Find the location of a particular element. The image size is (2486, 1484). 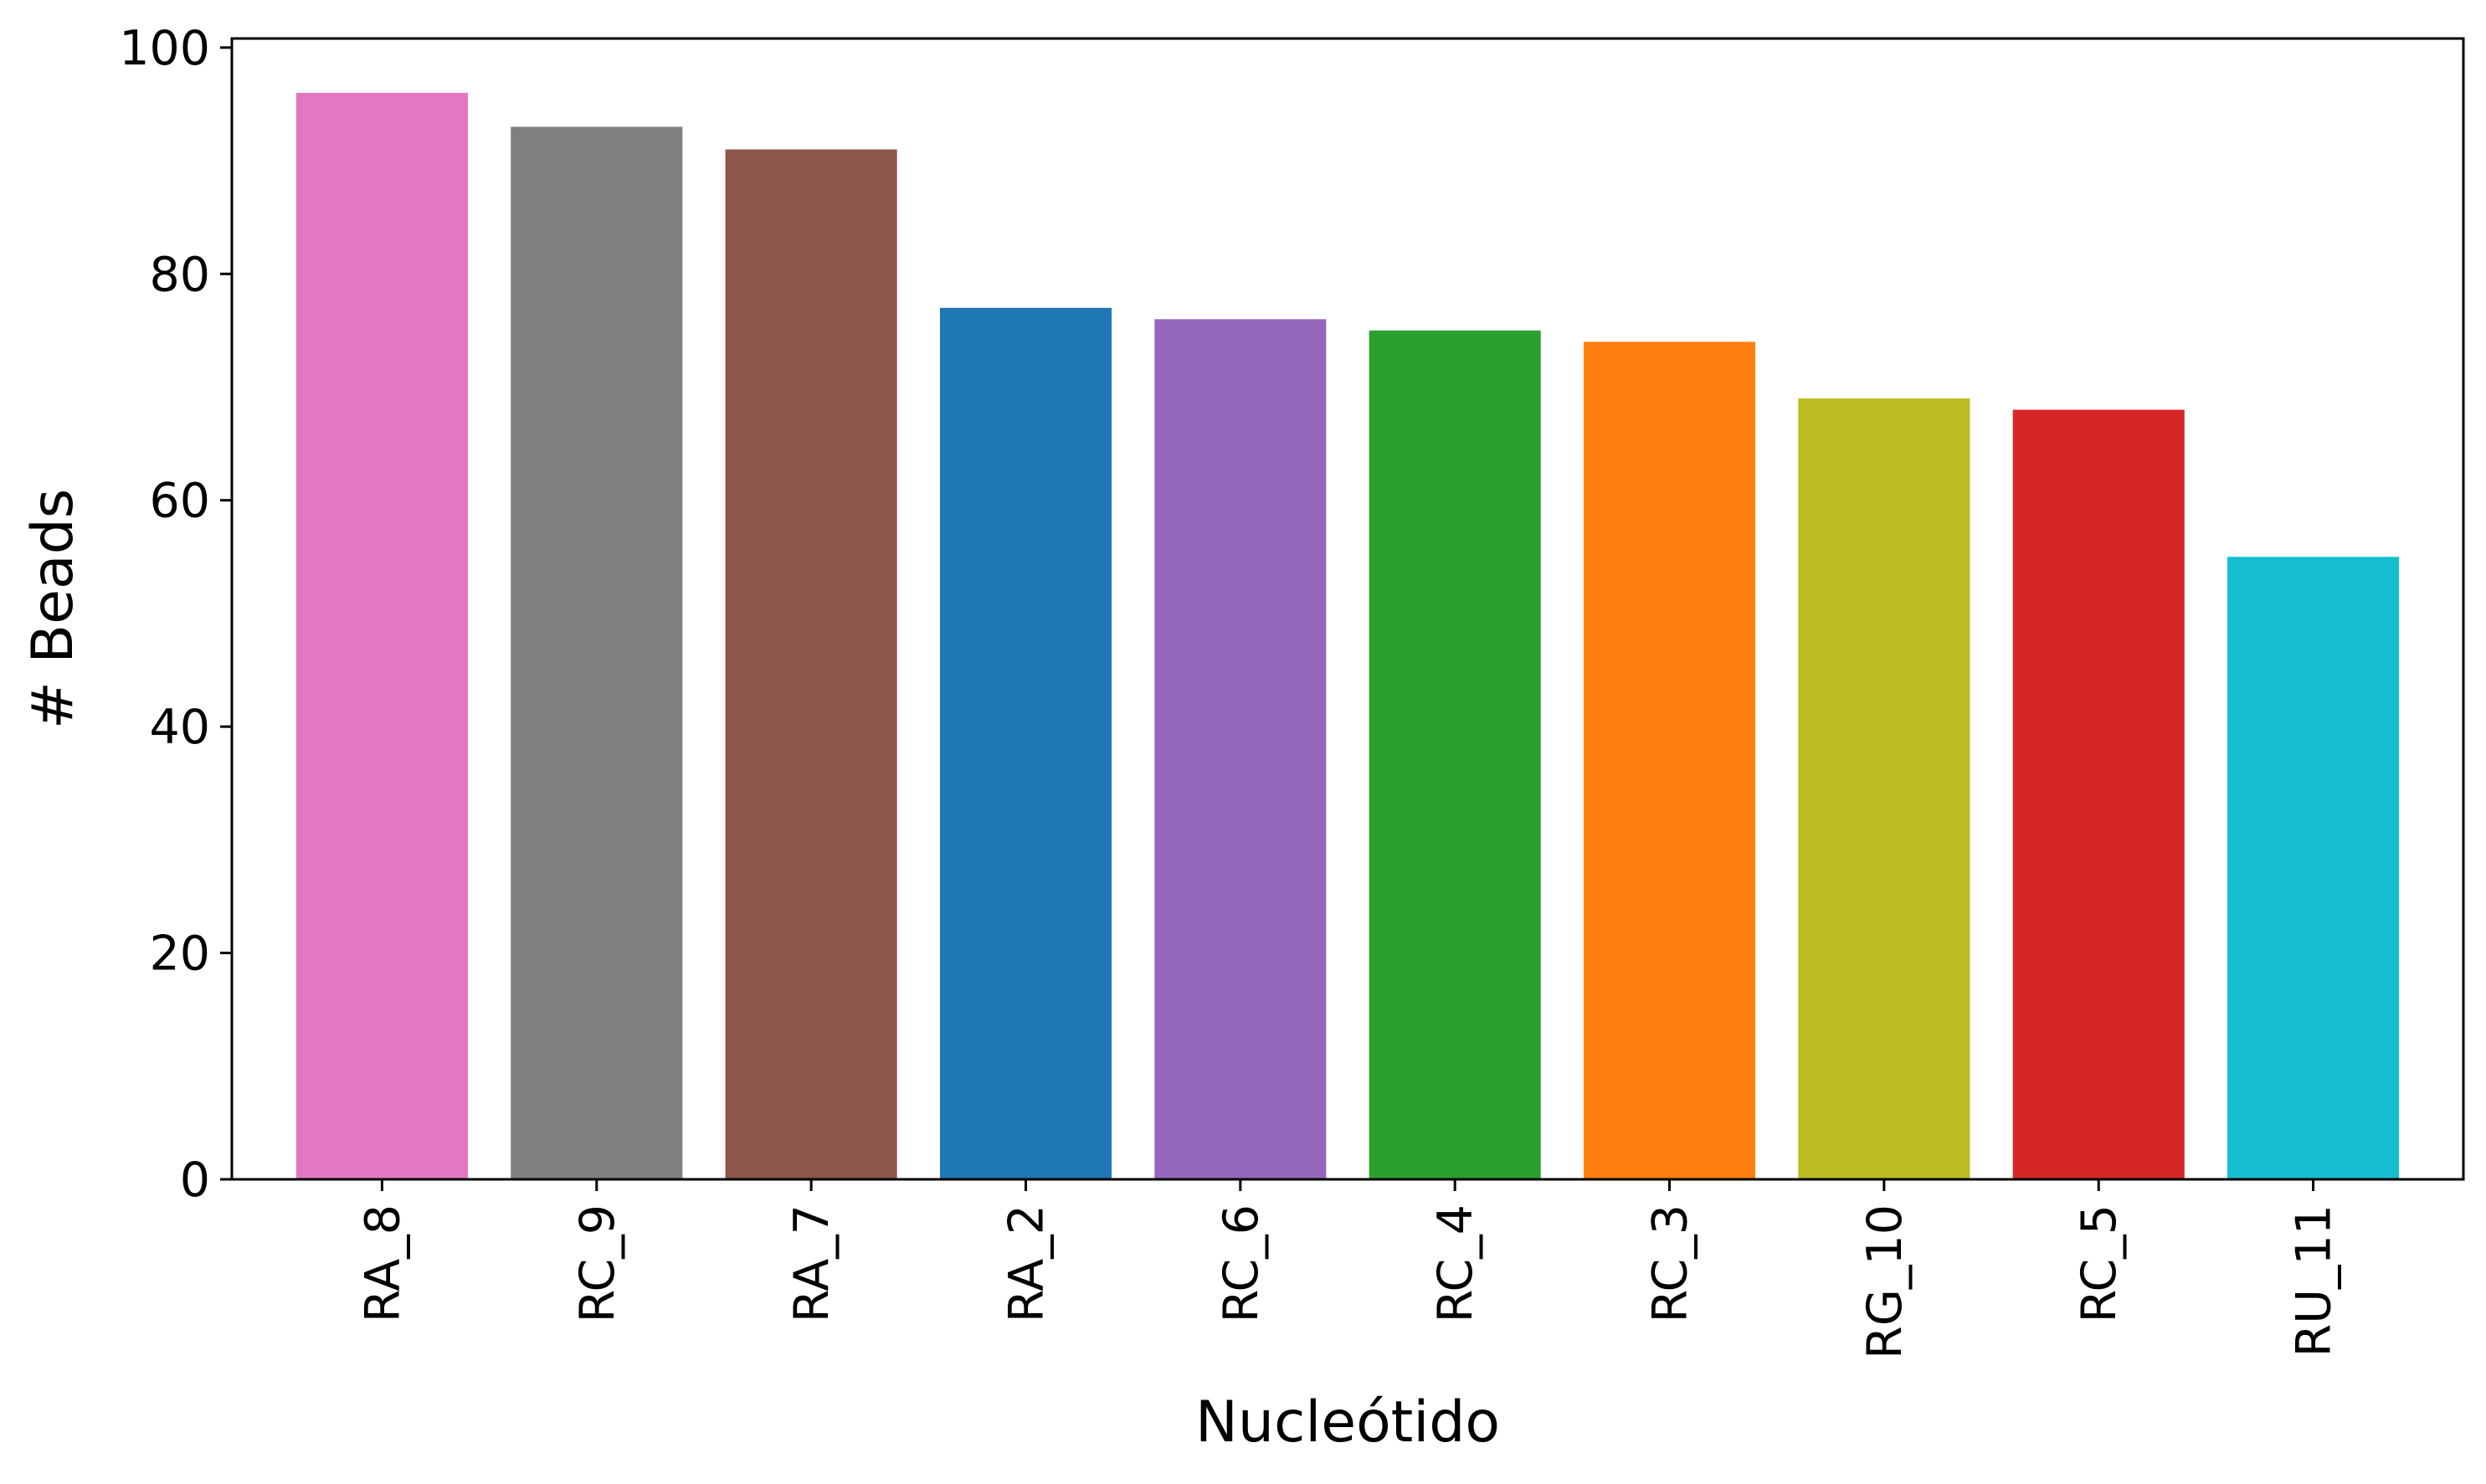

y-axis-ticks: 0 20 40 60 80 100 is located at coordinates (175, 615).